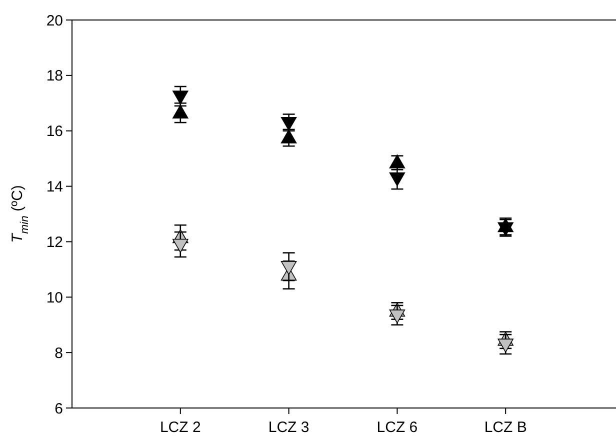 The image size is (616, 443). Describe the element at coordinates (54, 242) in the screenshot. I see `y-tick-label: 12` at that location.